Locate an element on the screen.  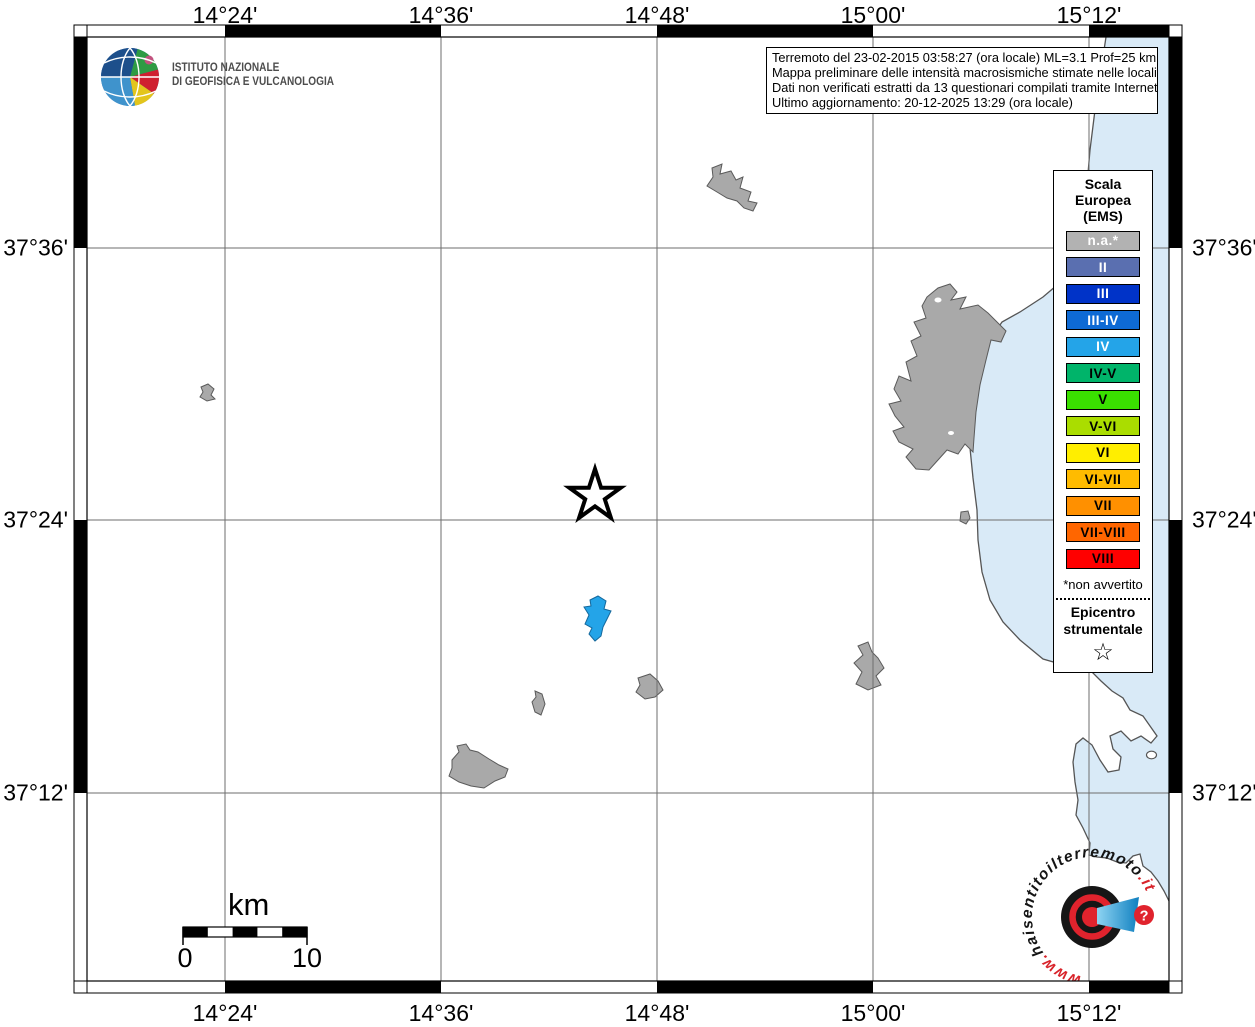
epicenter-star is located at coordinates (595, 493).